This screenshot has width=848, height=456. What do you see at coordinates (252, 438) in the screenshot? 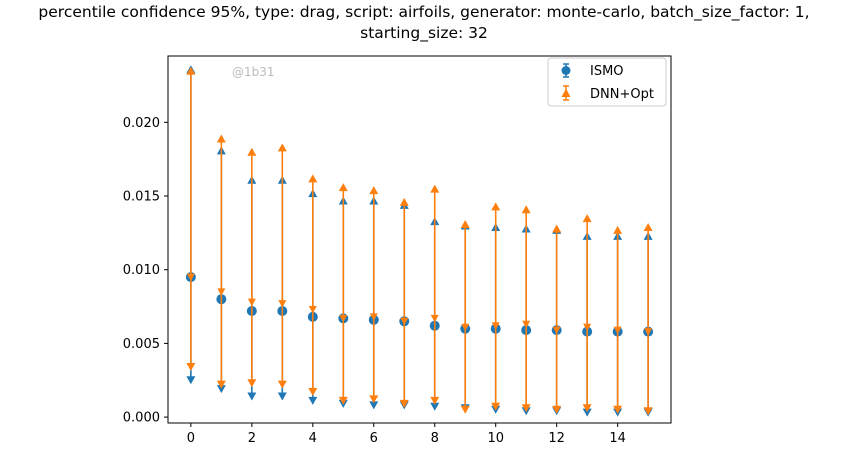
I see `x-tick-label-2: 2` at bounding box center [252, 438].